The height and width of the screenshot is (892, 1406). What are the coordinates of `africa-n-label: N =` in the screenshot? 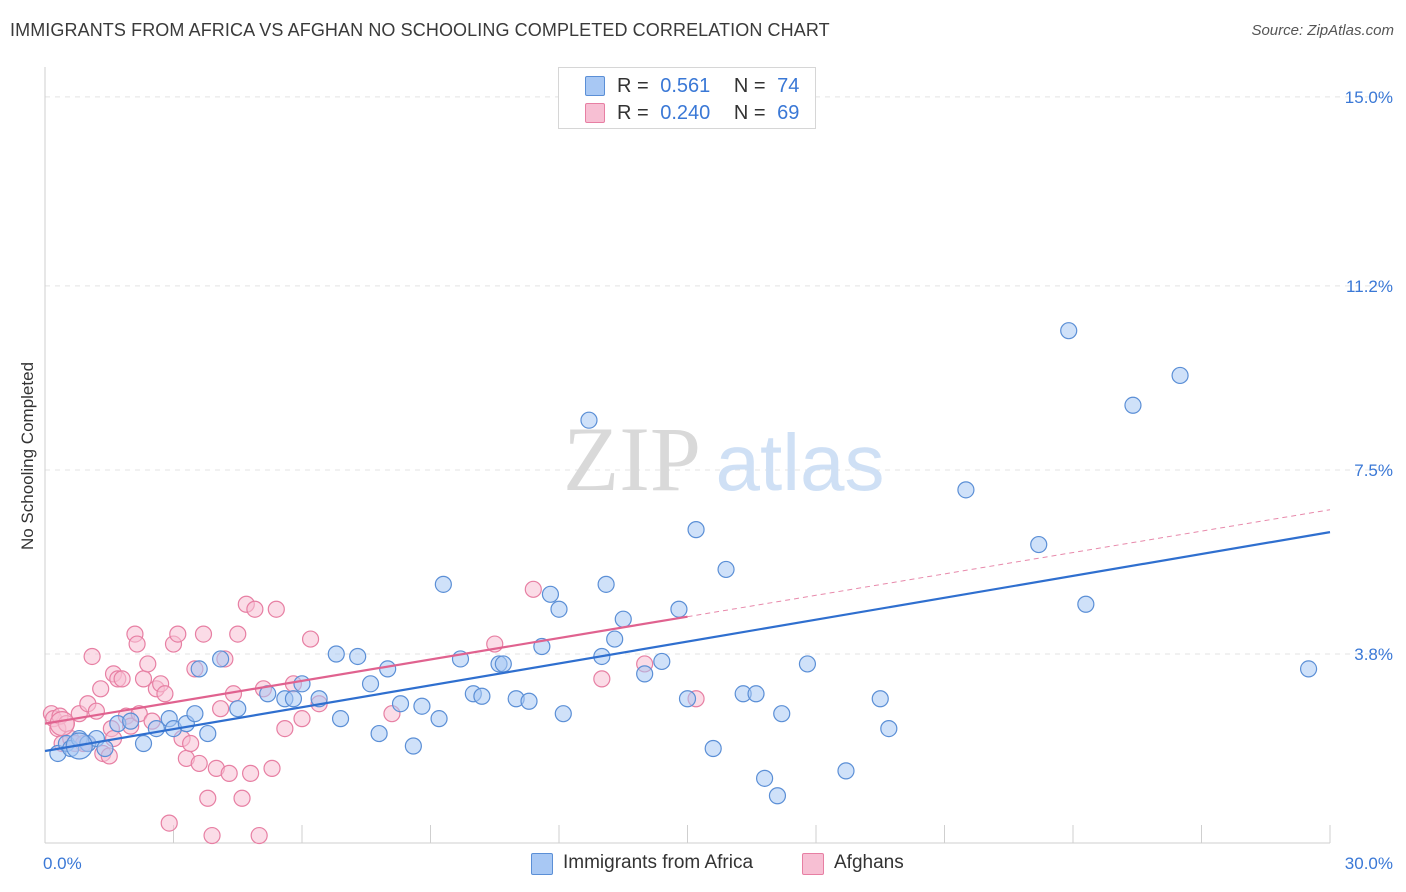 It's located at (749, 86).